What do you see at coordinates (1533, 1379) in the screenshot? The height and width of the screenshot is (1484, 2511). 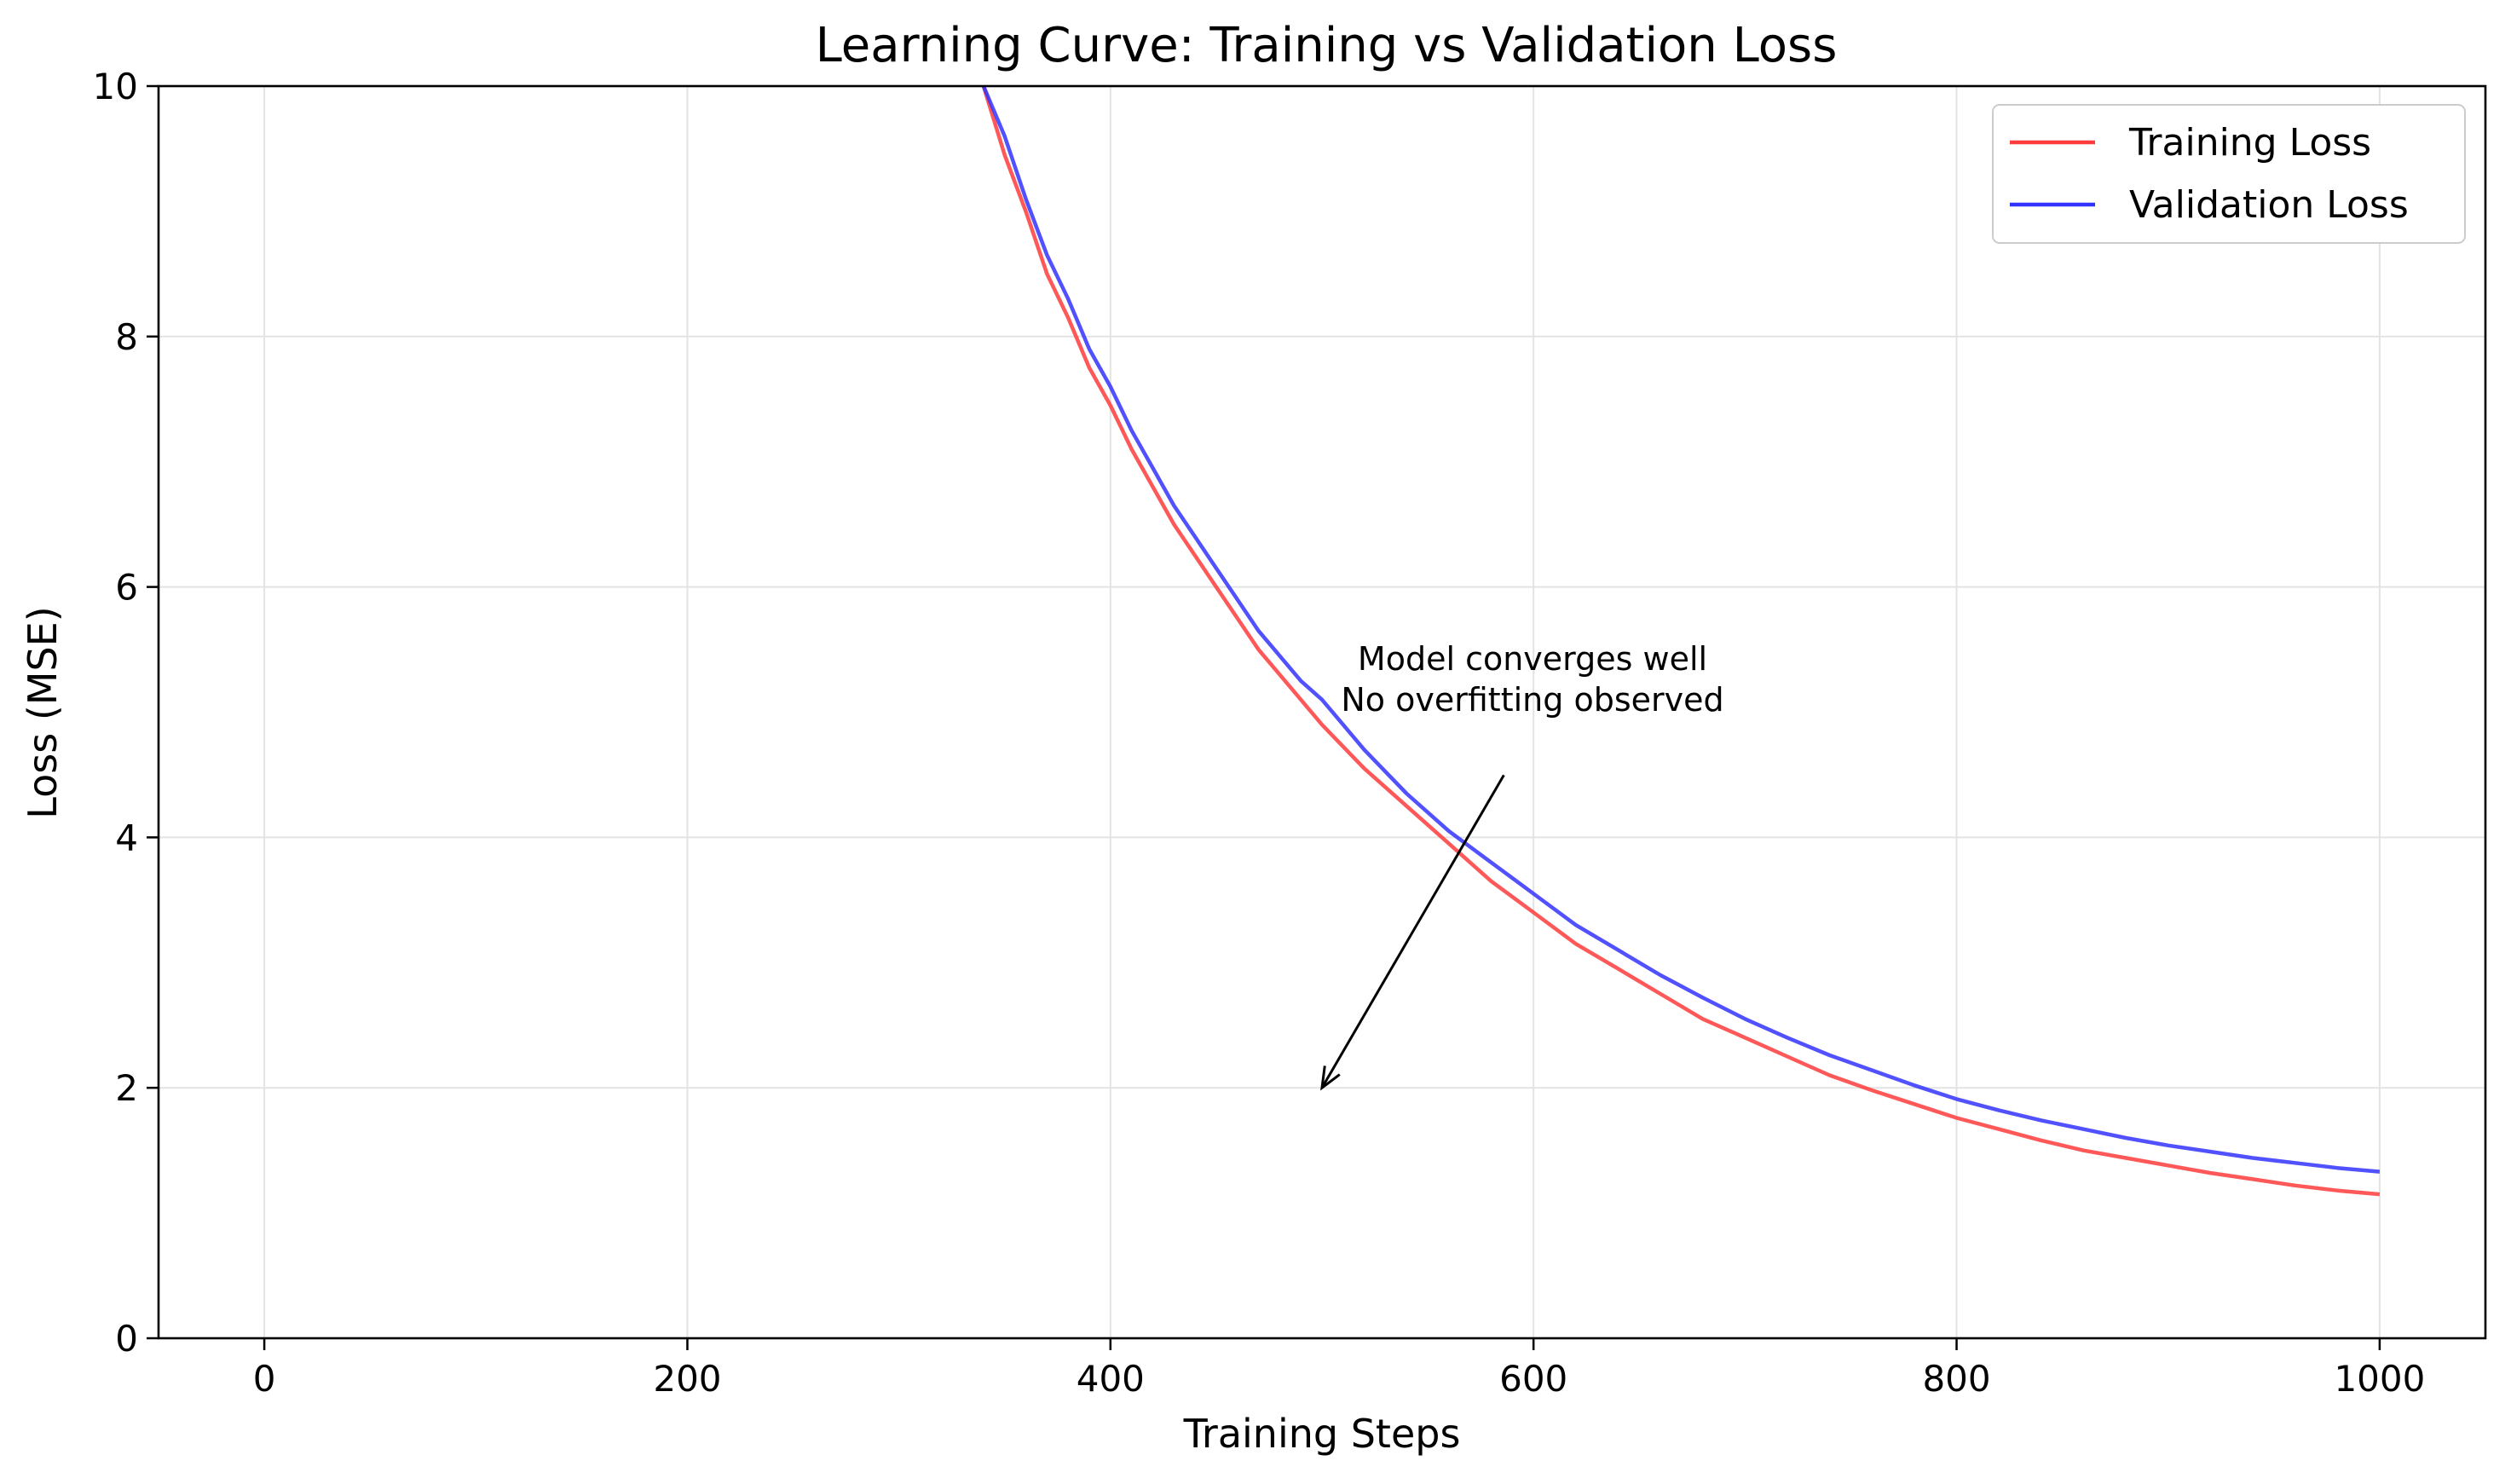 I see `x-tick-label: 600` at bounding box center [1533, 1379].